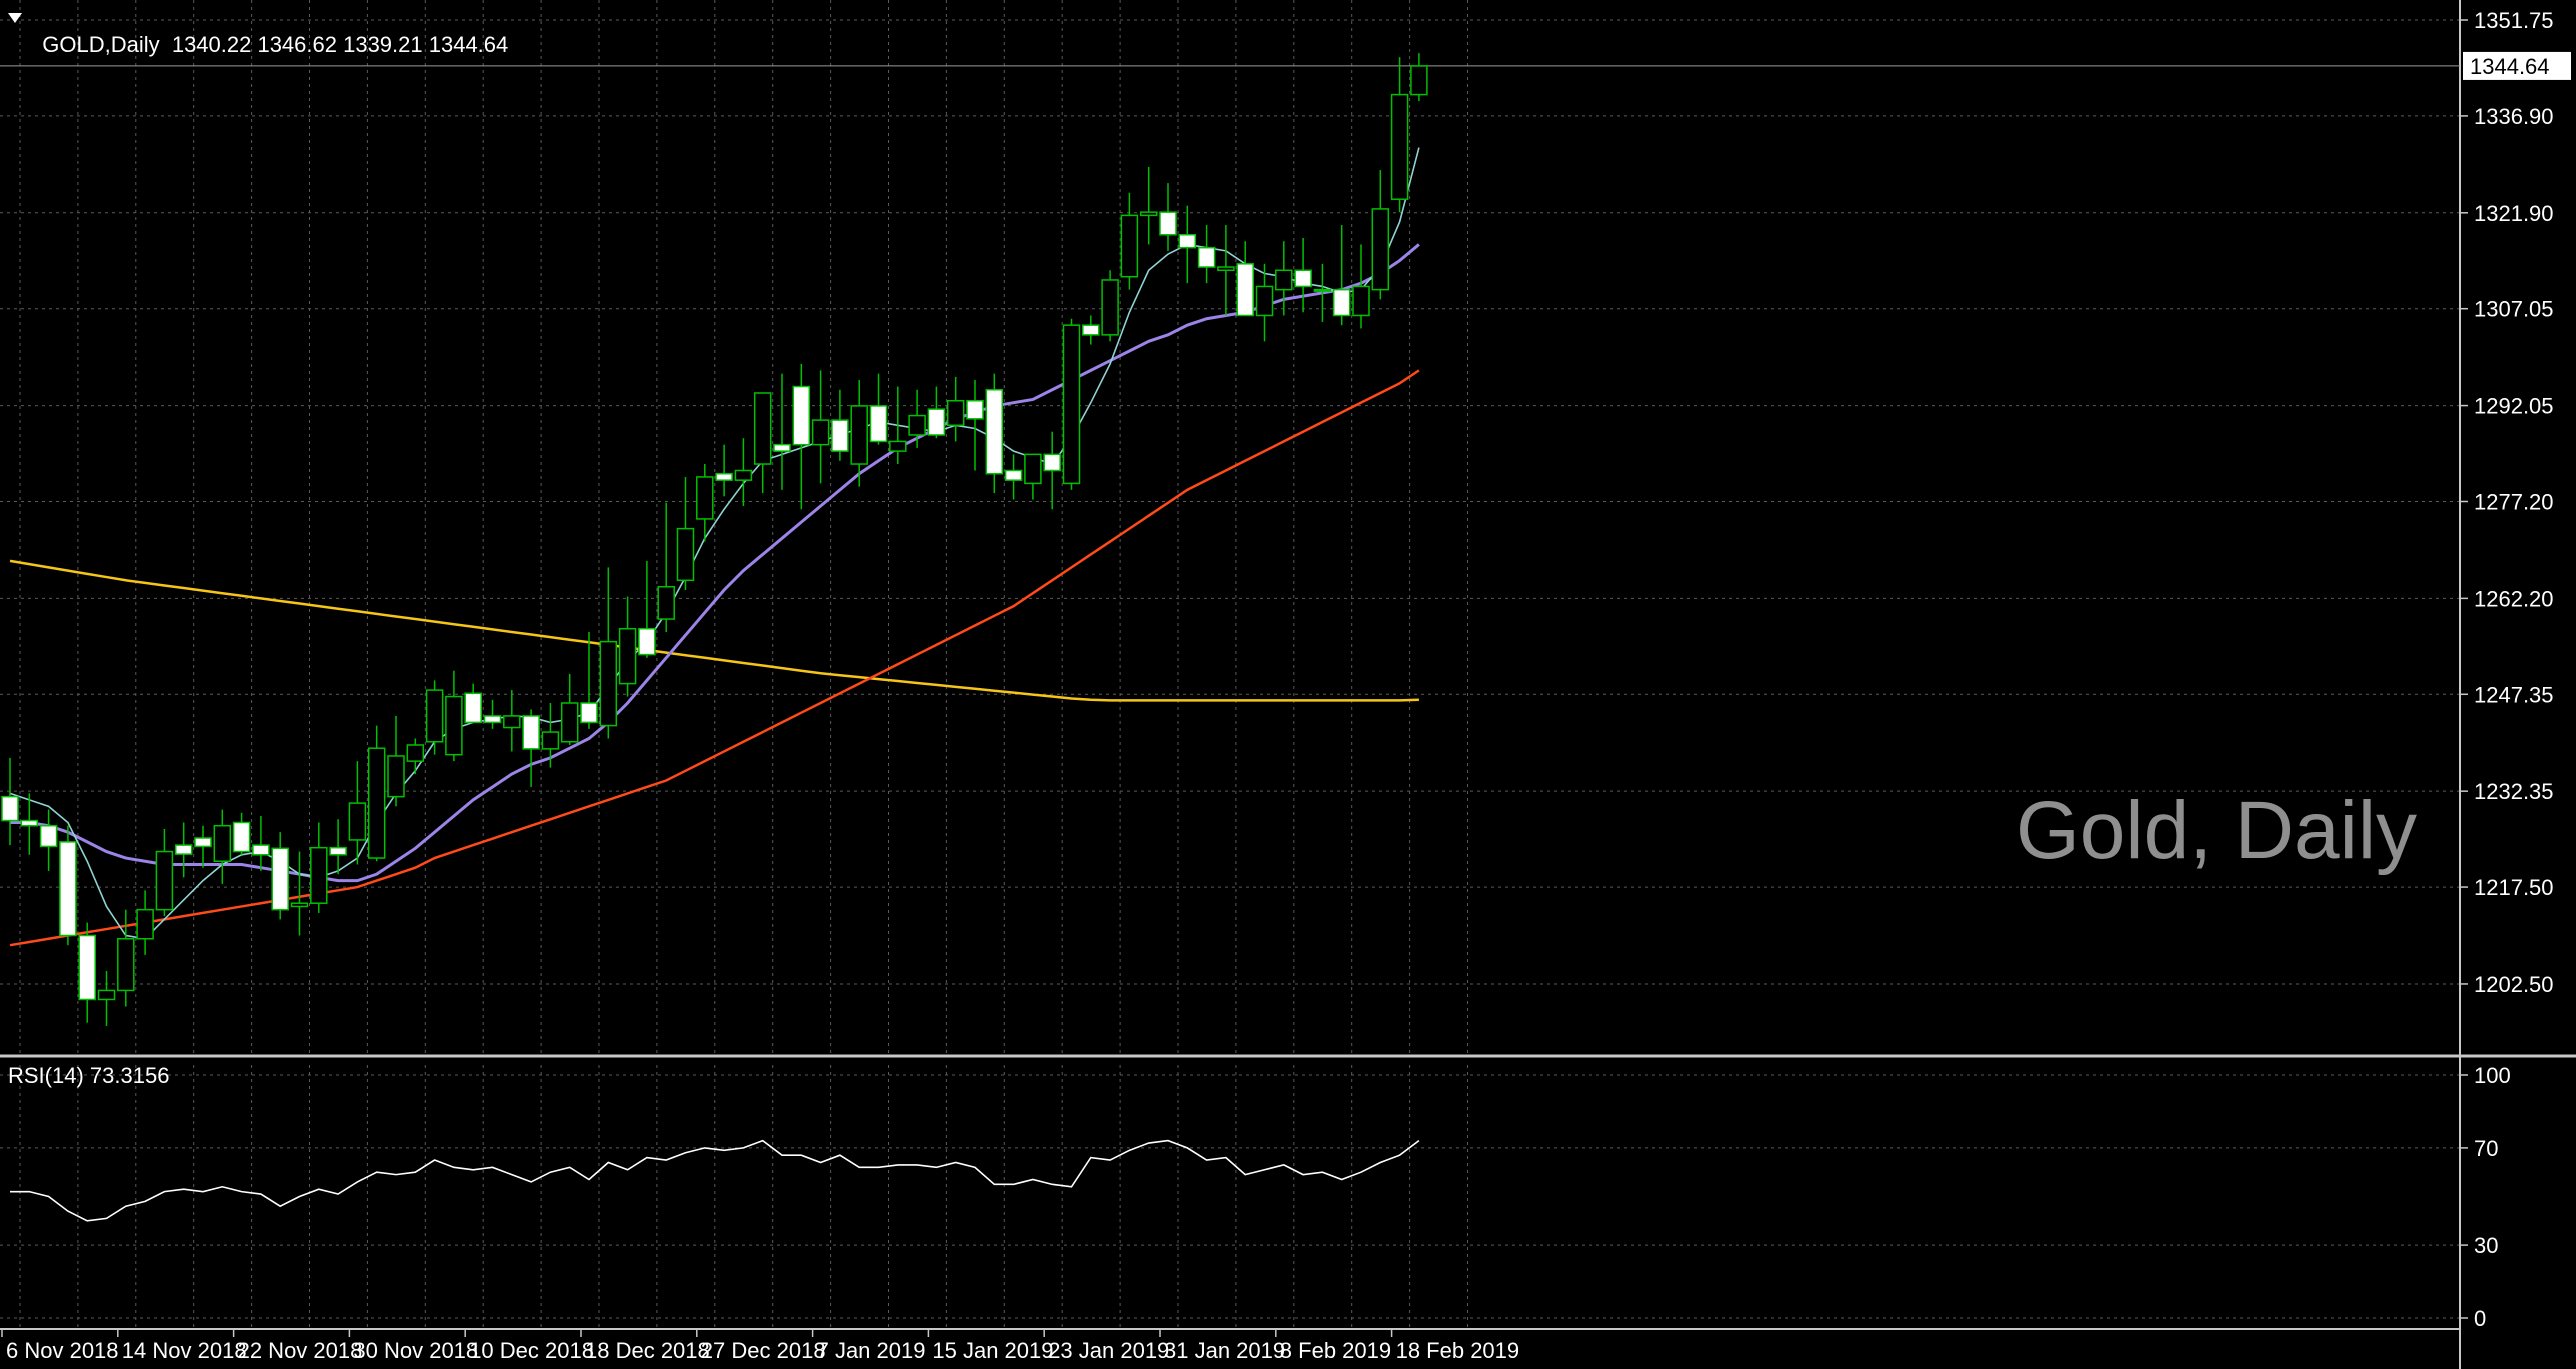  I want to click on price-axis-label: 1232.35, so click(2514, 791).